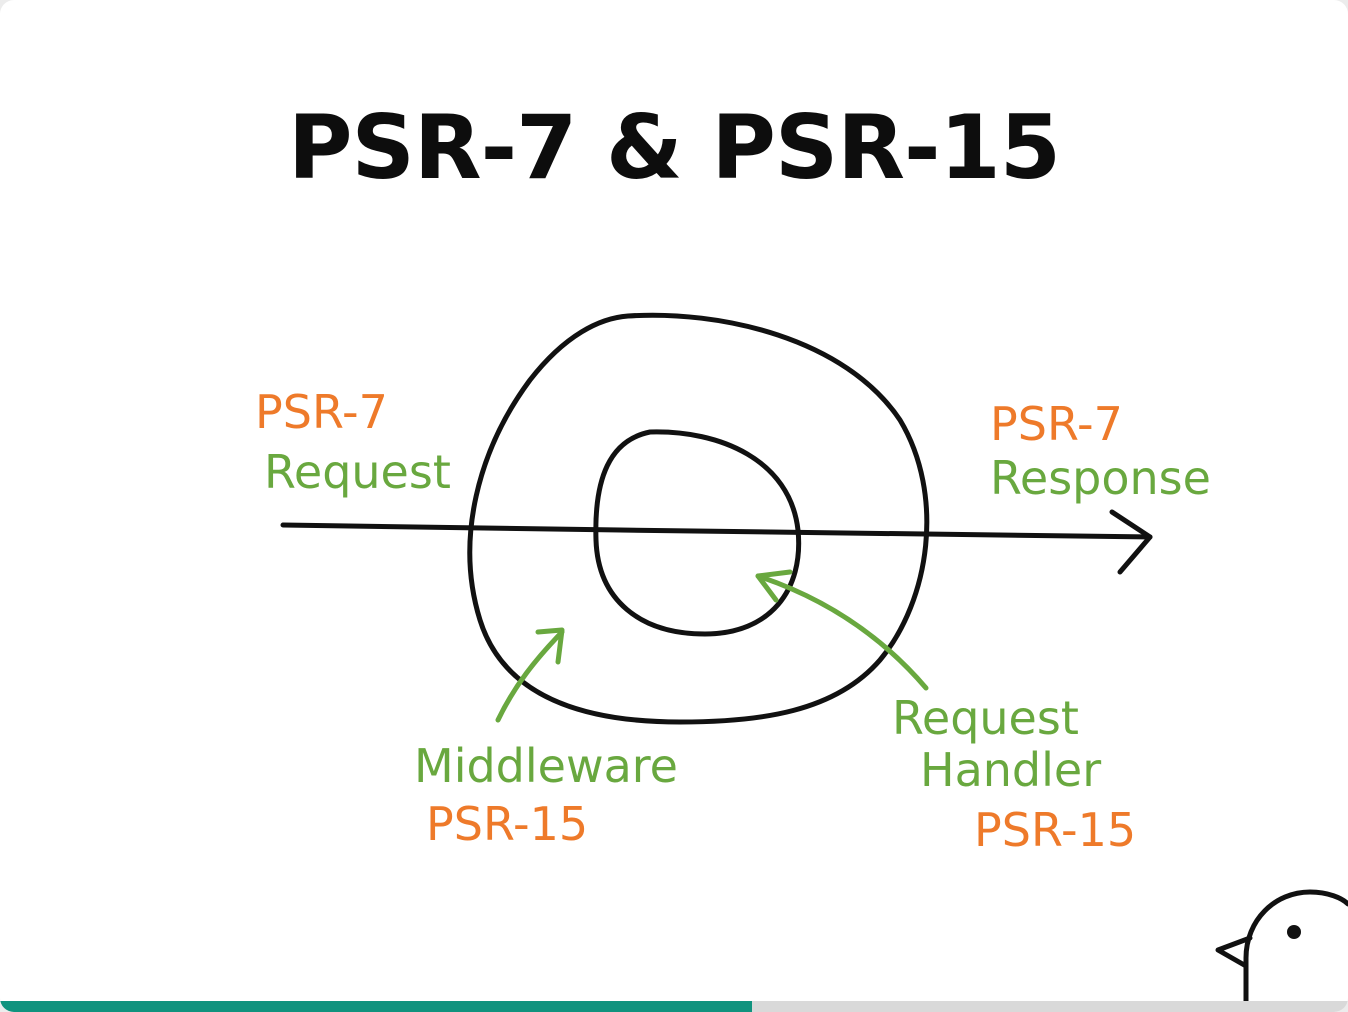  What do you see at coordinates (1131, 542) in the screenshot?
I see `response-arrowhead` at bounding box center [1131, 542].